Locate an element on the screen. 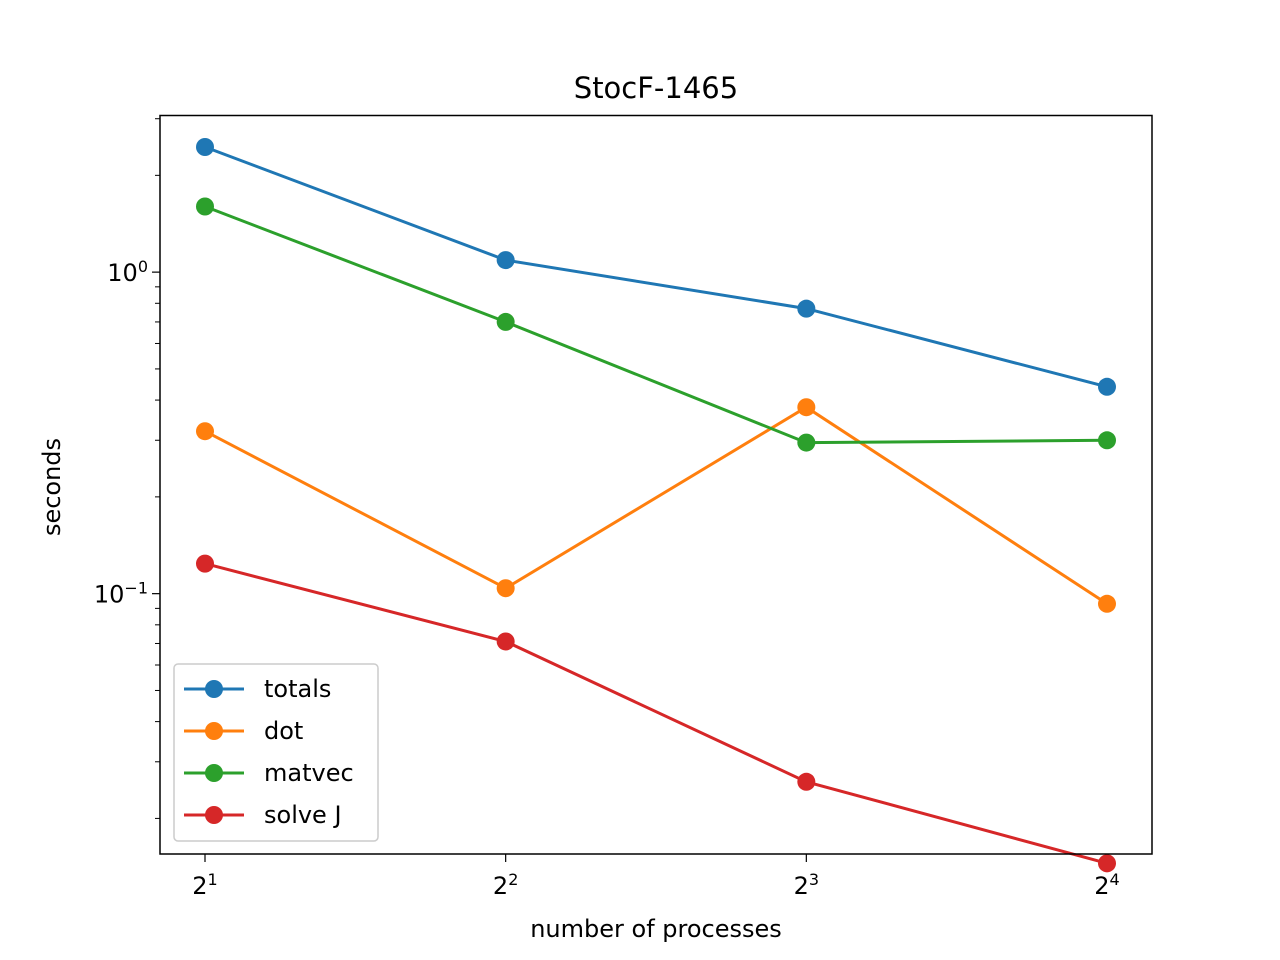 Image resolution: width=1280 pixels, height=960 pixels. x-axis-label: number of processes is located at coordinates (656, 929).